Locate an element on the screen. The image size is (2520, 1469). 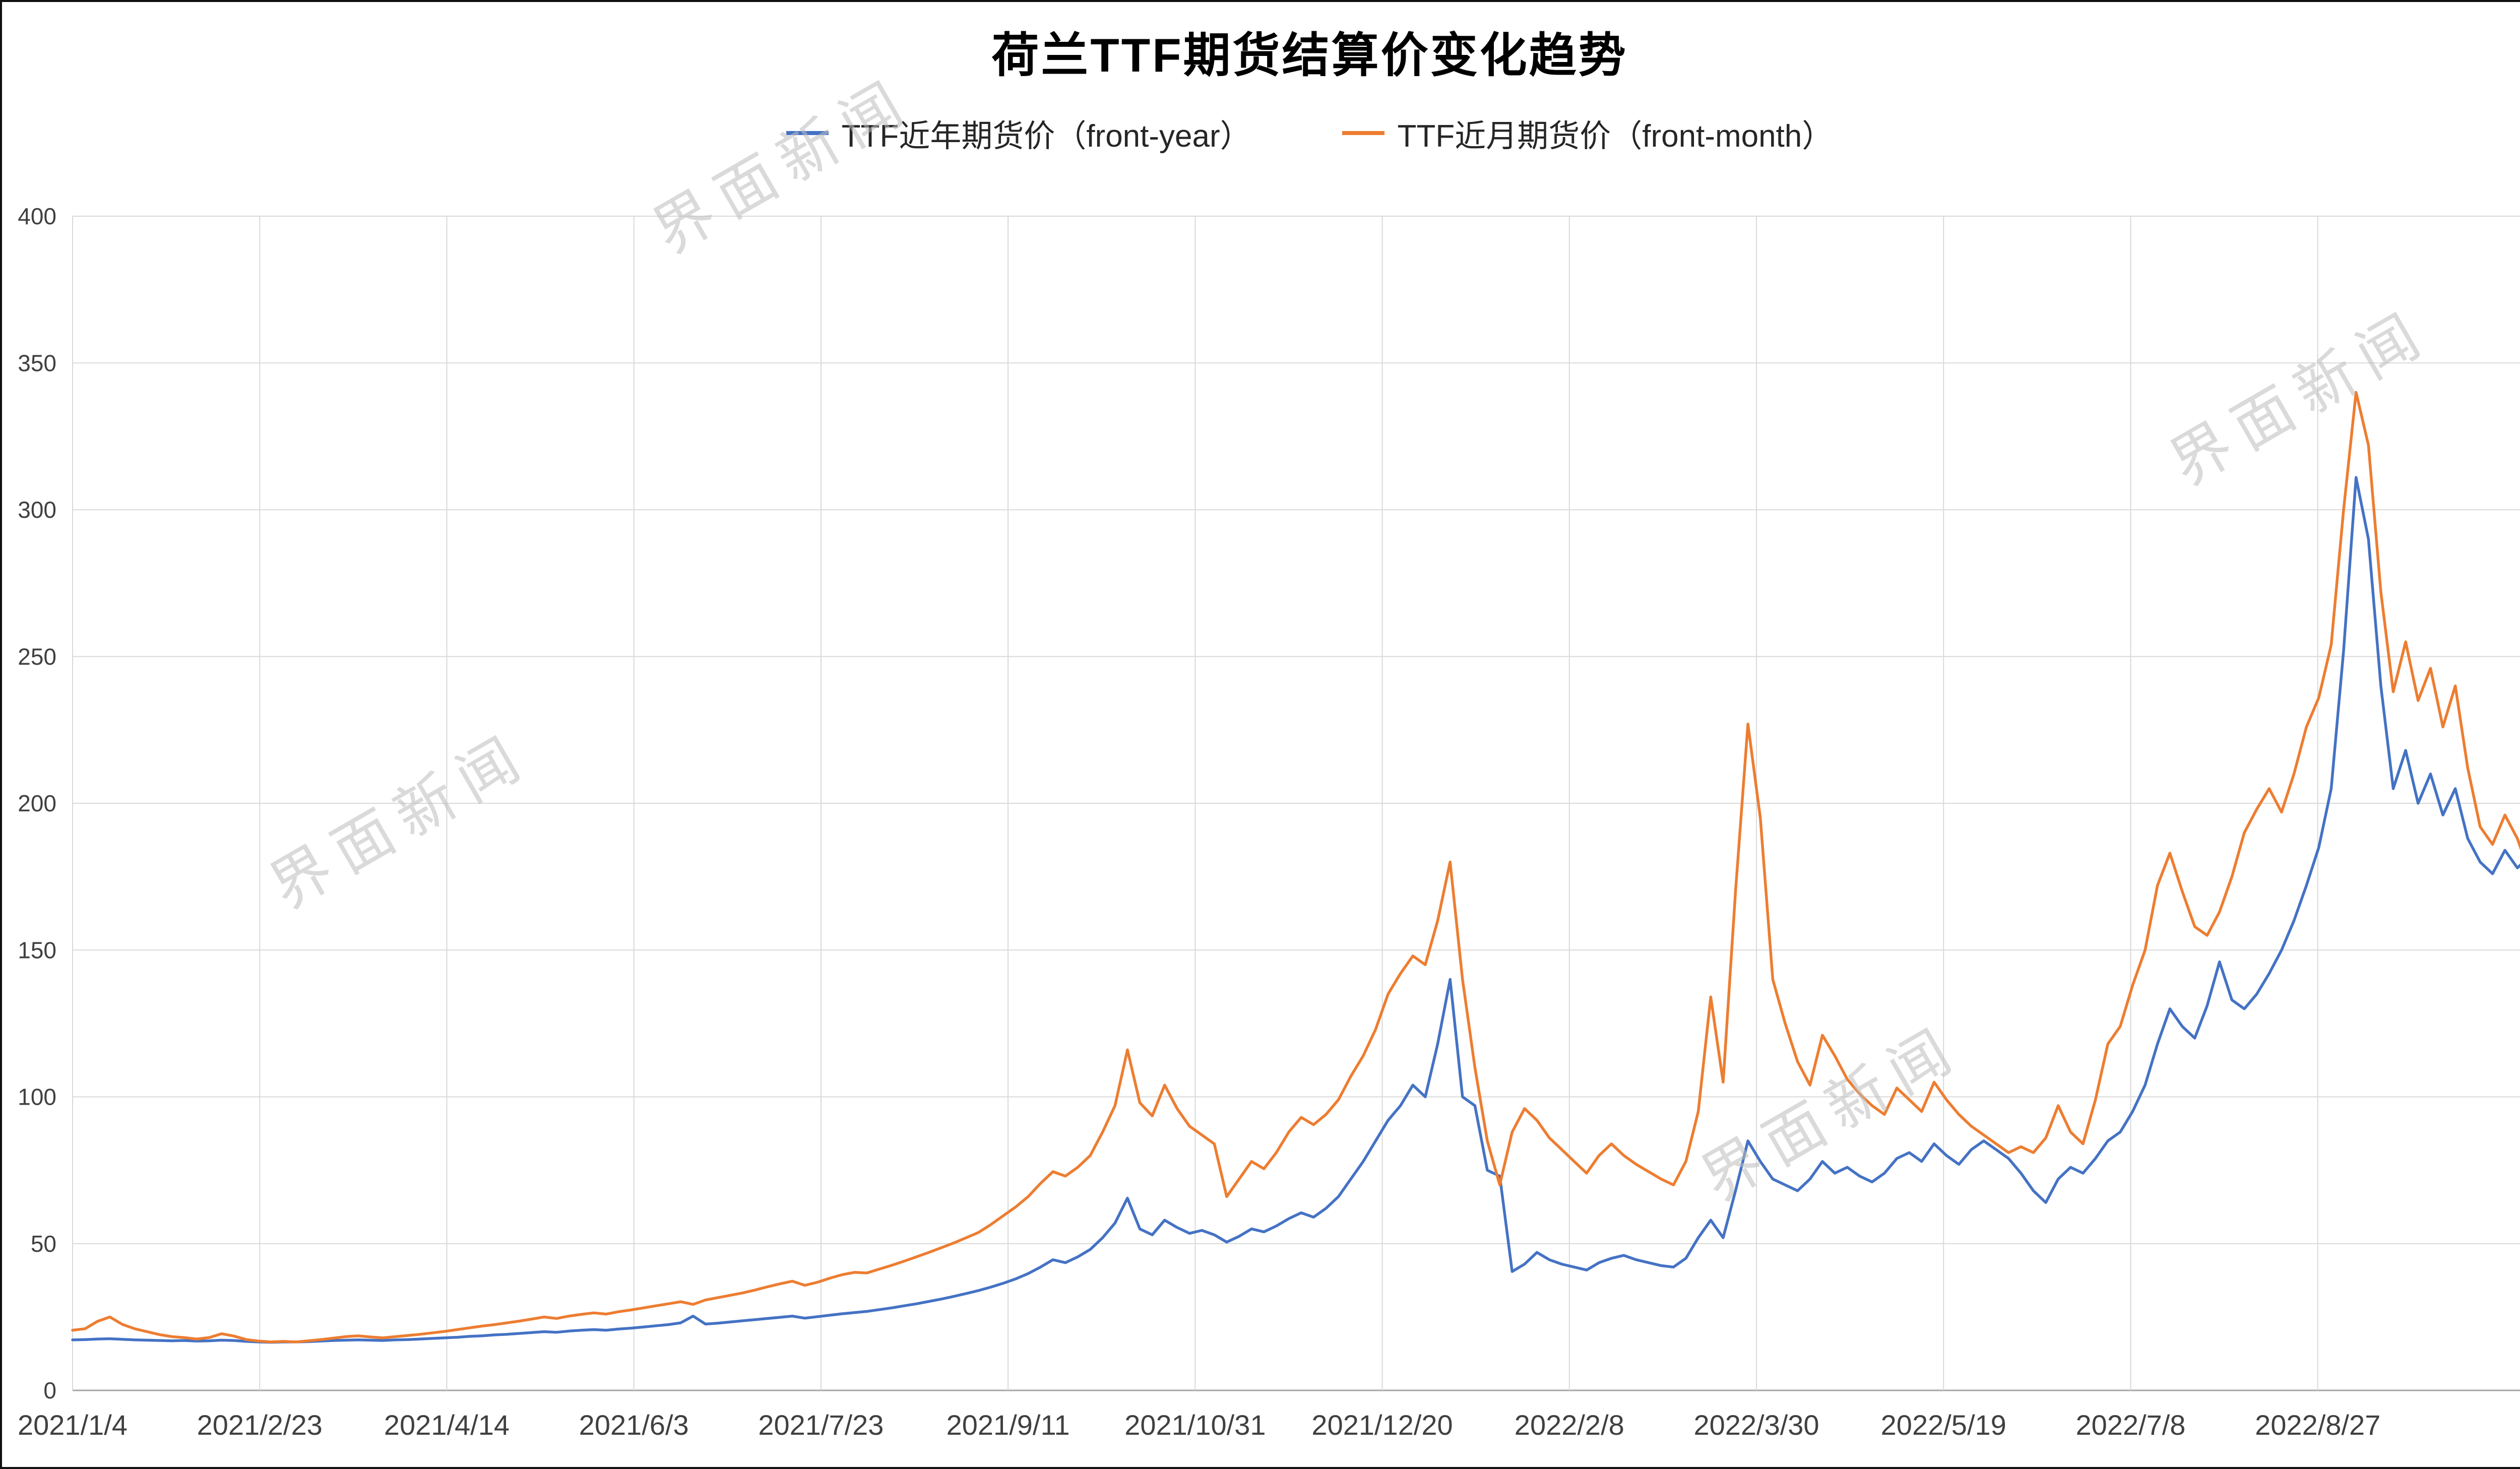
legend-item-front-month: TTF近月期货价（front-month） is located at coordinates (1588, 133).